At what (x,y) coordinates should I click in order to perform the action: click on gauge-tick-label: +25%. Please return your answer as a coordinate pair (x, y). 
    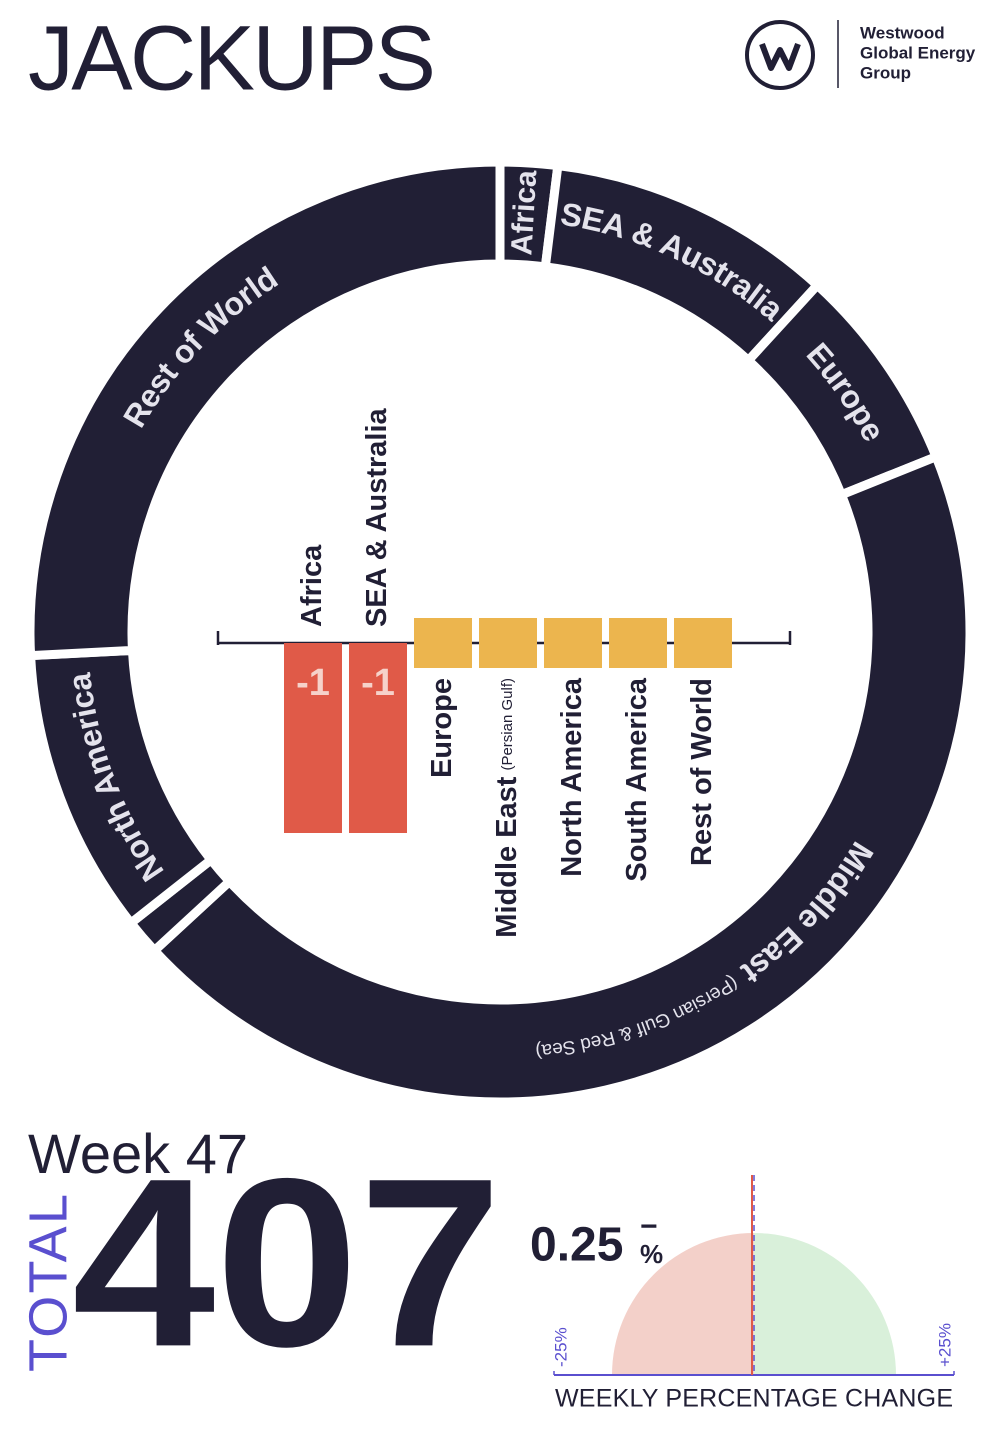
    Looking at the image, I should click on (944, 1345).